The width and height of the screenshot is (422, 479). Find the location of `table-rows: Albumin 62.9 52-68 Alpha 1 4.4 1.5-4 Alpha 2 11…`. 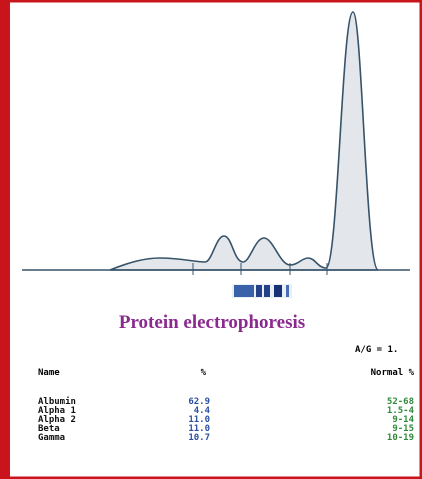

table-rows: Albumin 62.9 52-68 Alpha 1 4.4 1.5-4 Alpha 2 11… is located at coordinates (226, 419).